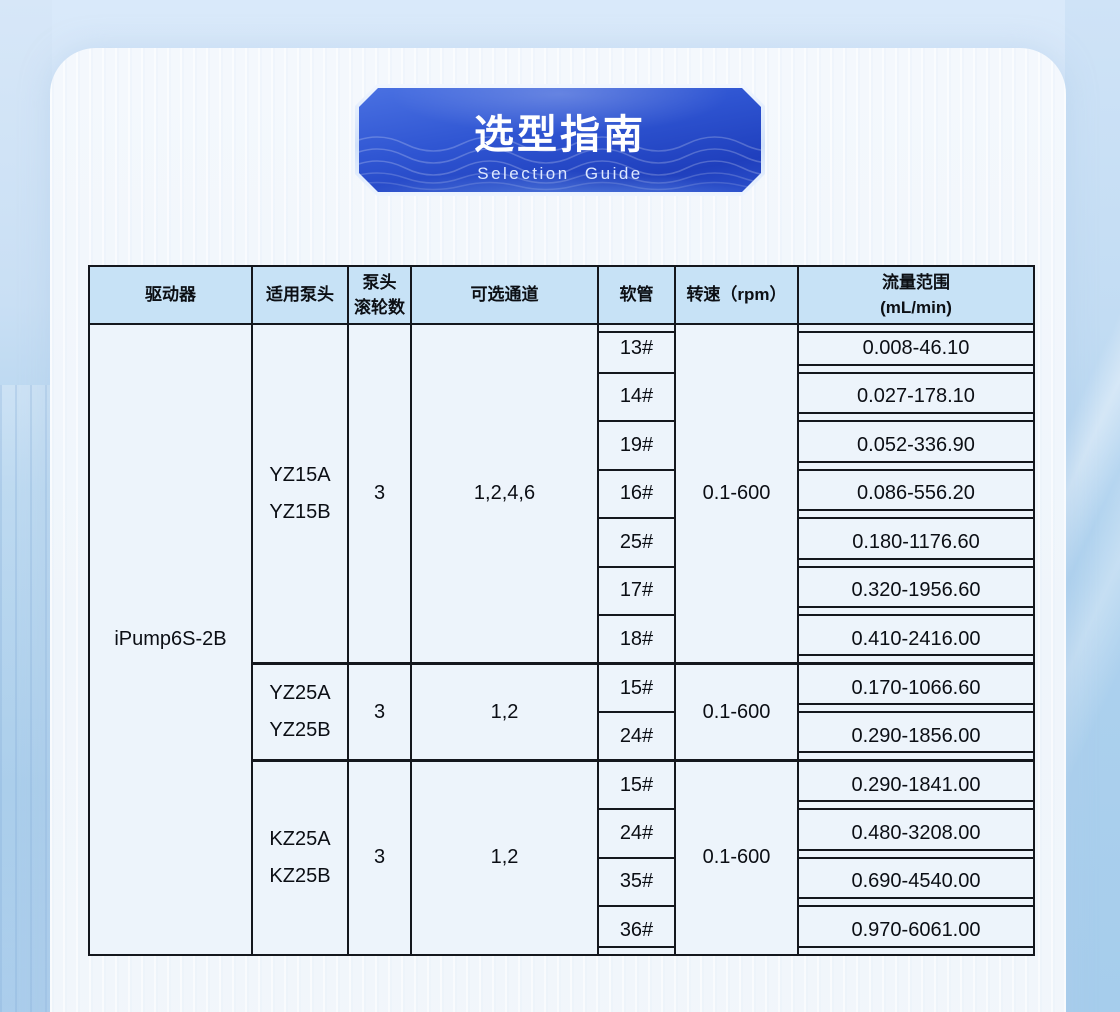 The height and width of the screenshot is (1012, 1120). Describe the element at coordinates (916, 687) in the screenshot. I see `cell-flow-range: 0.170-1066.60` at that location.